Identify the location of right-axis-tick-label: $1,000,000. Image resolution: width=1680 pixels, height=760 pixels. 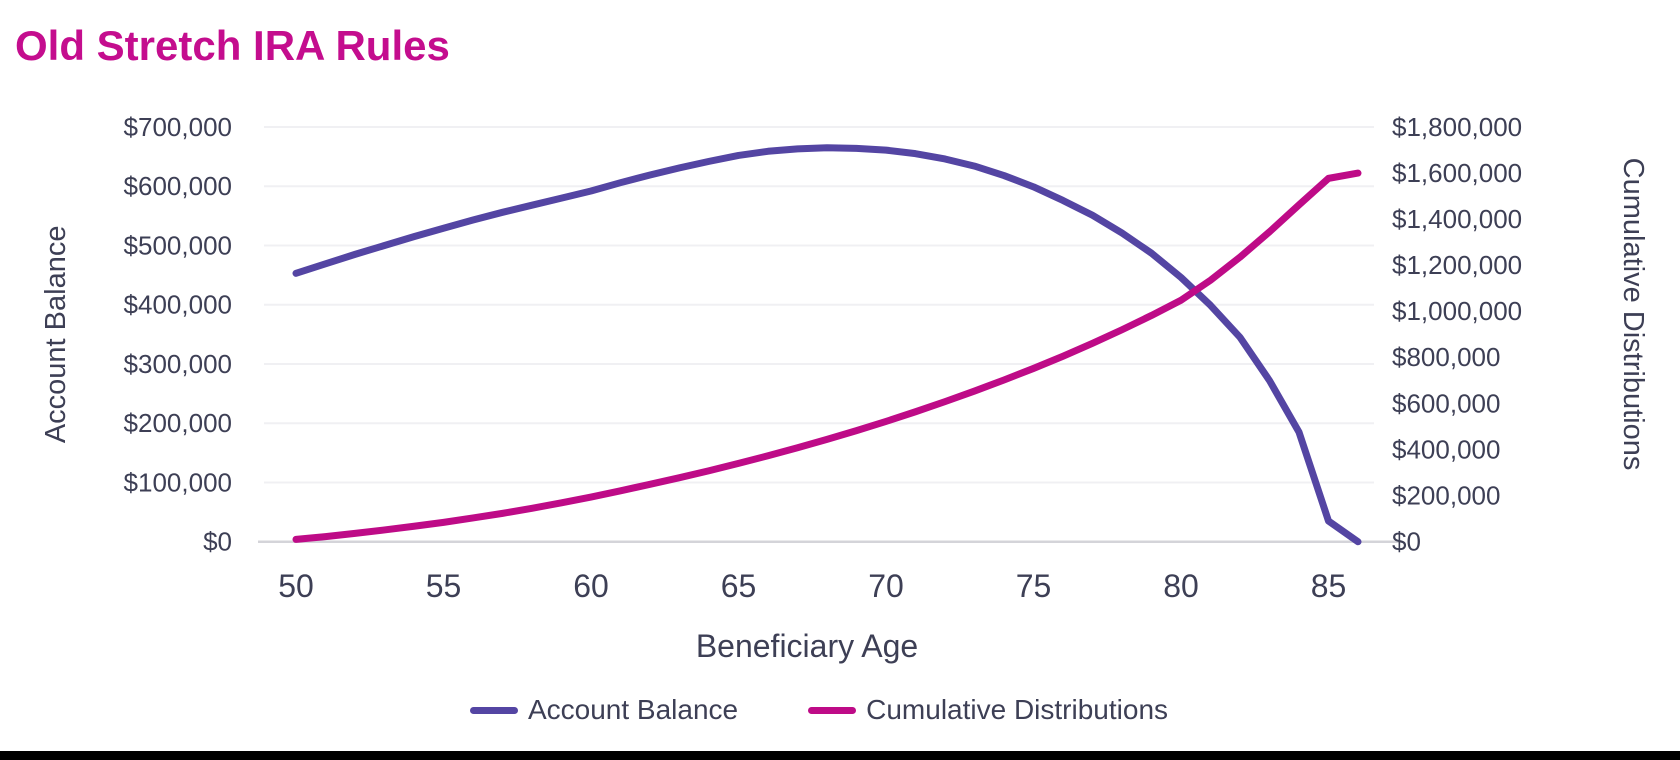
(1457, 311).